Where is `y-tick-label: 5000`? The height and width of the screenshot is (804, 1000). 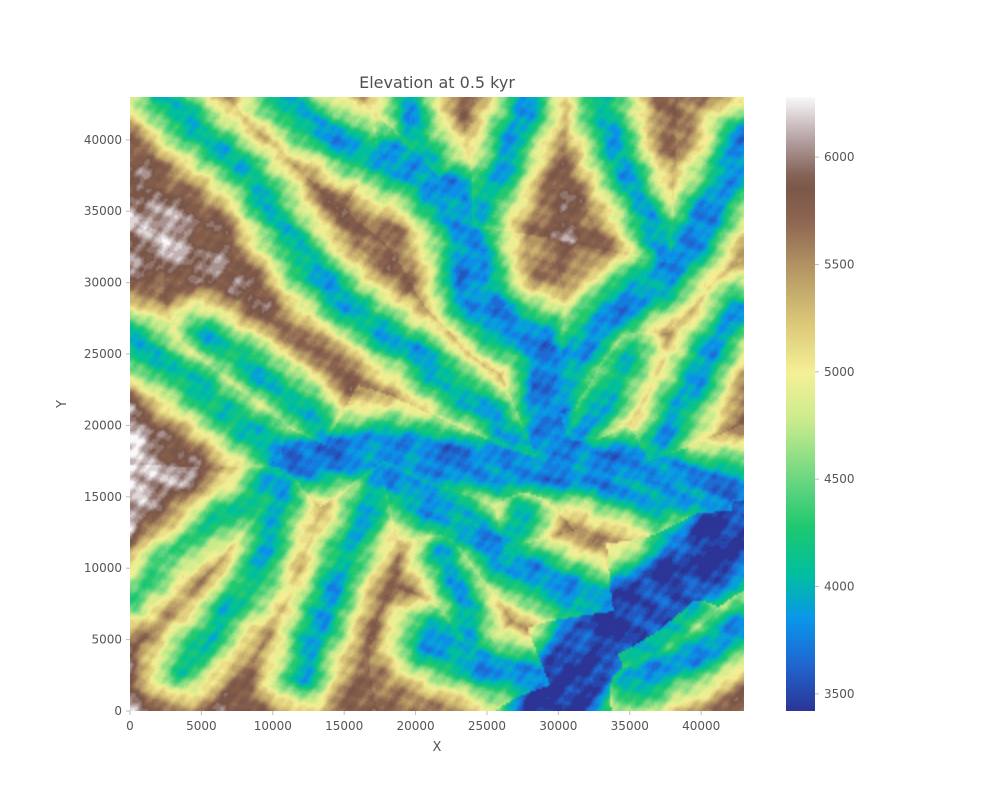
y-tick-label: 5000 is located at coordinates (106, 640).